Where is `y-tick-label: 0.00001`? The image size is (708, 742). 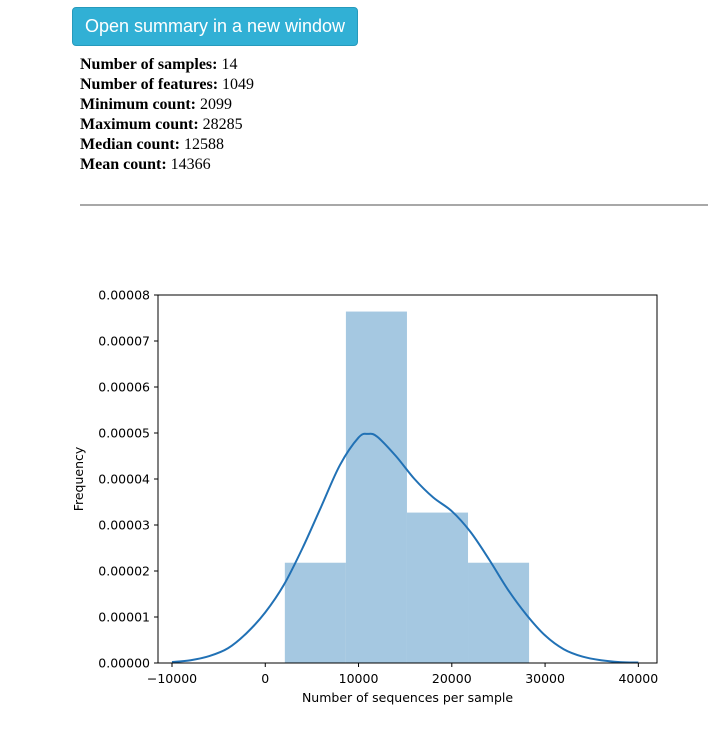
y-tick-label: 0.00001 is located at coordinates (124, 617).